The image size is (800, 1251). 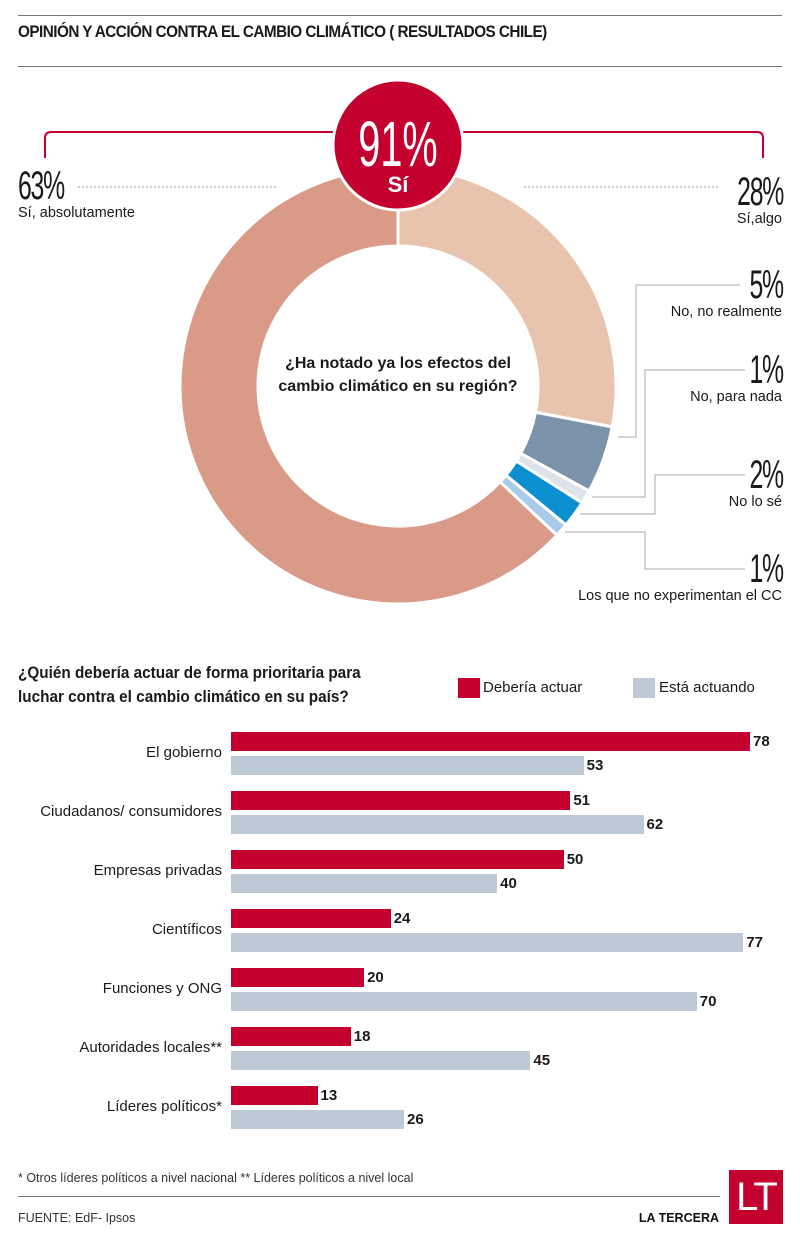 I want to click on bar-value-esta: 26, so click(x=415, y=1119).